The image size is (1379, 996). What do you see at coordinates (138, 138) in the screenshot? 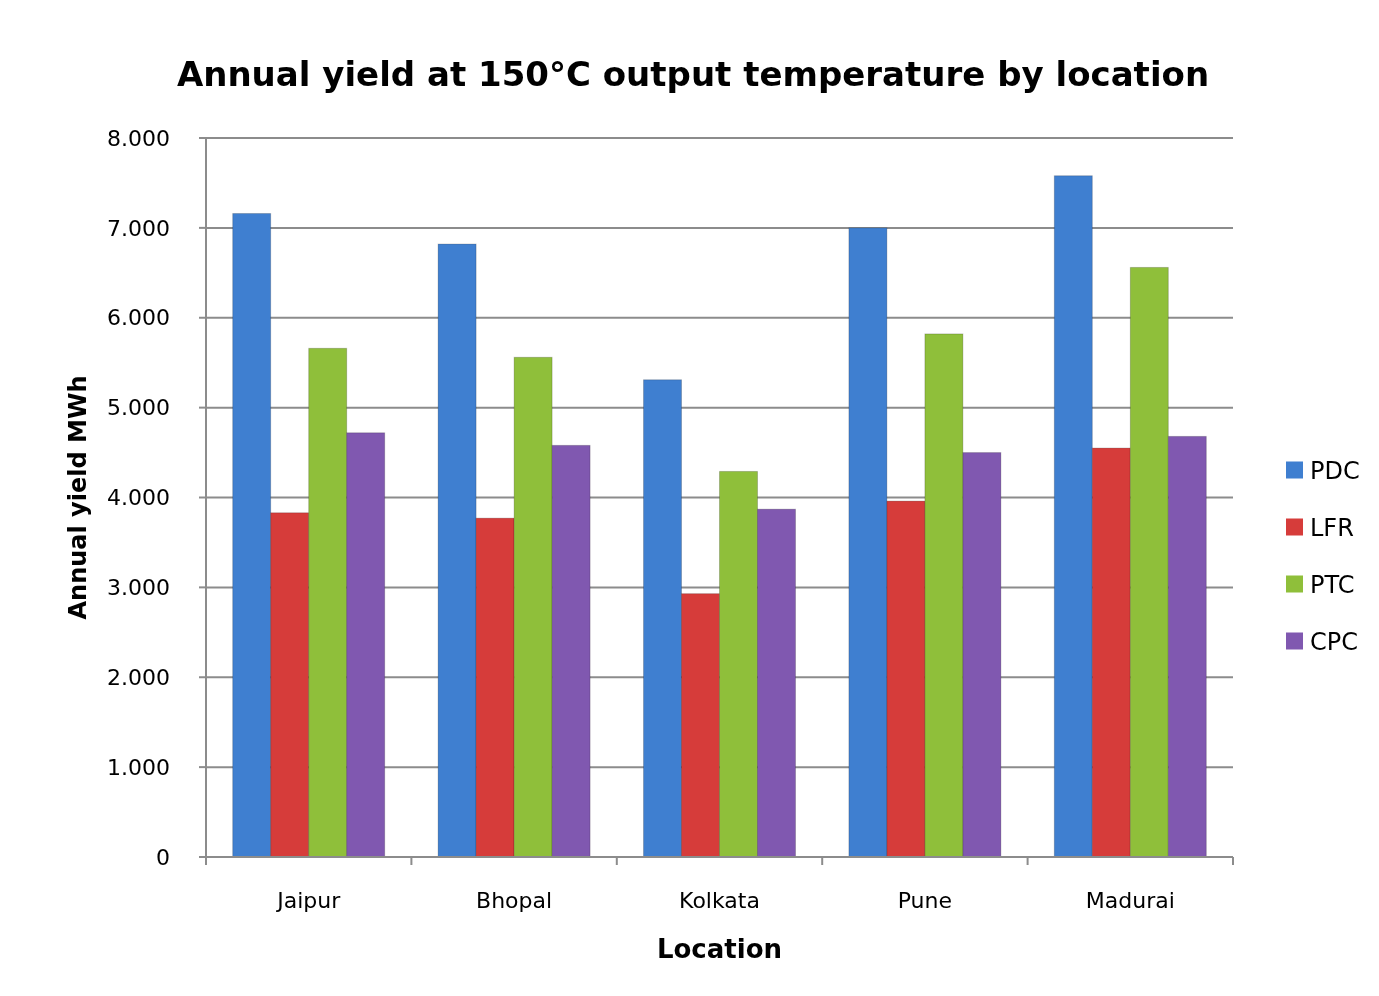
I see `y-tick-label: 8.000` at bounding box center [138, 138].